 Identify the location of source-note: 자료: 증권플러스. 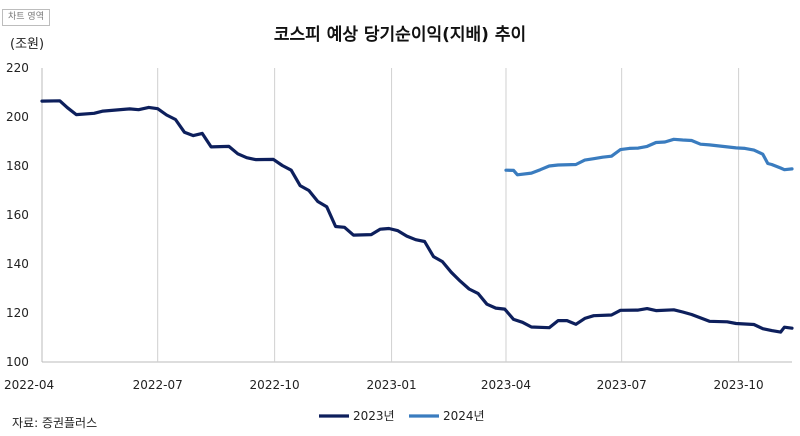
(55, 423).